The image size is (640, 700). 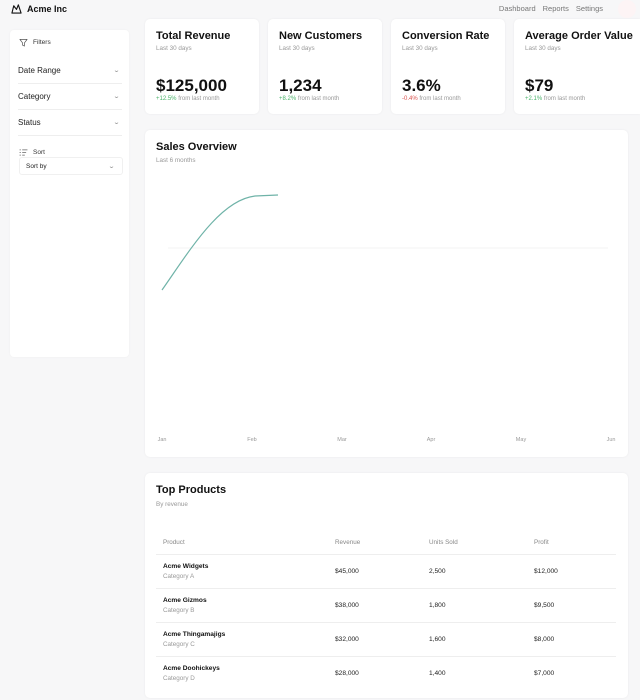 What do you see at coordinates (375, 605) in the screenshot?
I see `revenue-cell: $38,000` at bounding box center [375, 605].